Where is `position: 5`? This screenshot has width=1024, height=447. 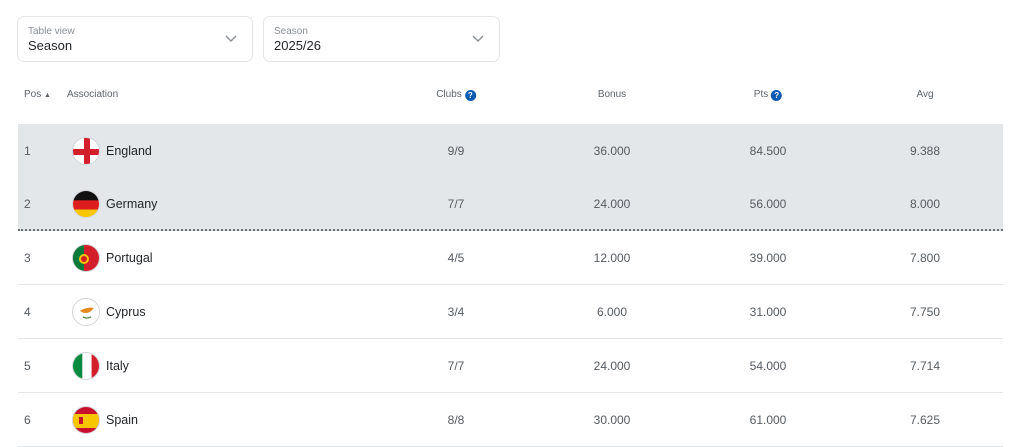
position: 5 is located at coordinates (27, 365).